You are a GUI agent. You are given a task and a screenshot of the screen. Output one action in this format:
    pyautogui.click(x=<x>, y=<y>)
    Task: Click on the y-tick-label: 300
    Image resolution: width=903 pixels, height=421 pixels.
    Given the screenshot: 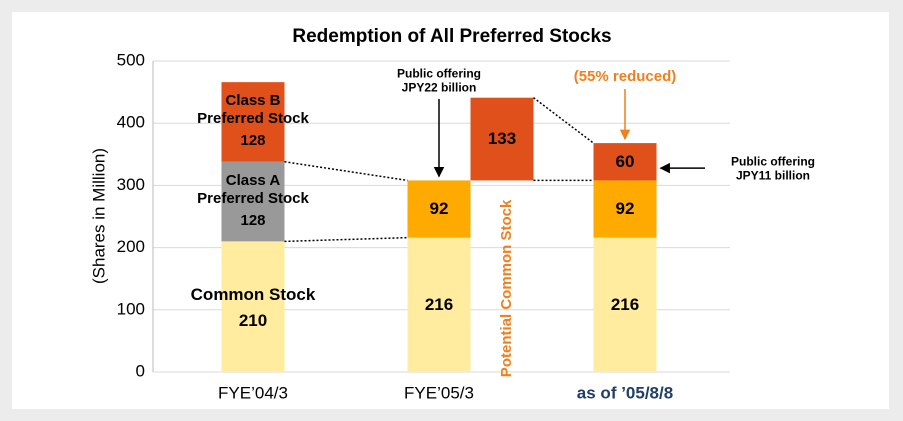 What is the action you would take?
    pyautogui.click(x=131, y=184)
    